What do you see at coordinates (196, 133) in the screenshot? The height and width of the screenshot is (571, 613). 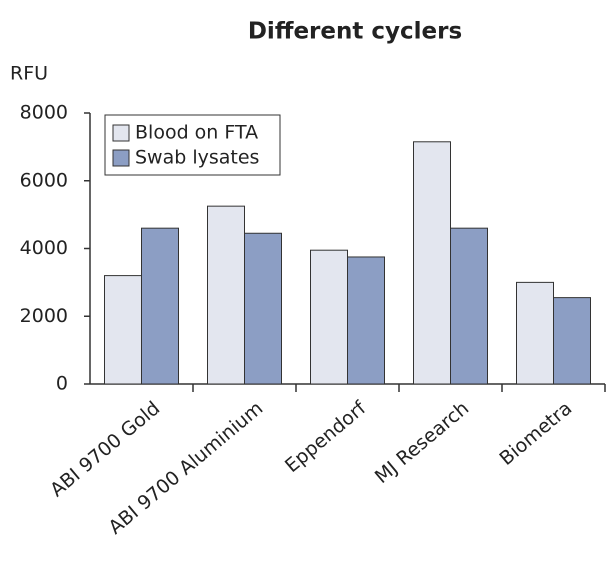 I see `legend-label: Blood on FTA` at bounding box center [196, 133].